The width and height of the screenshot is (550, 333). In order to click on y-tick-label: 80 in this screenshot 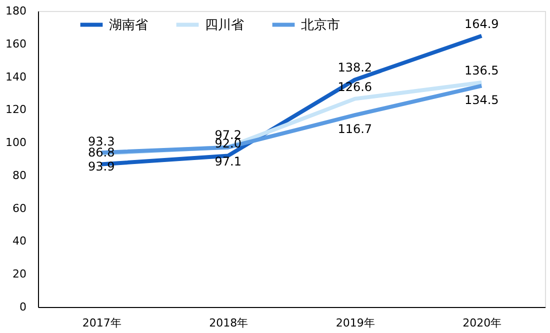, I will do `click(19, 175)`.